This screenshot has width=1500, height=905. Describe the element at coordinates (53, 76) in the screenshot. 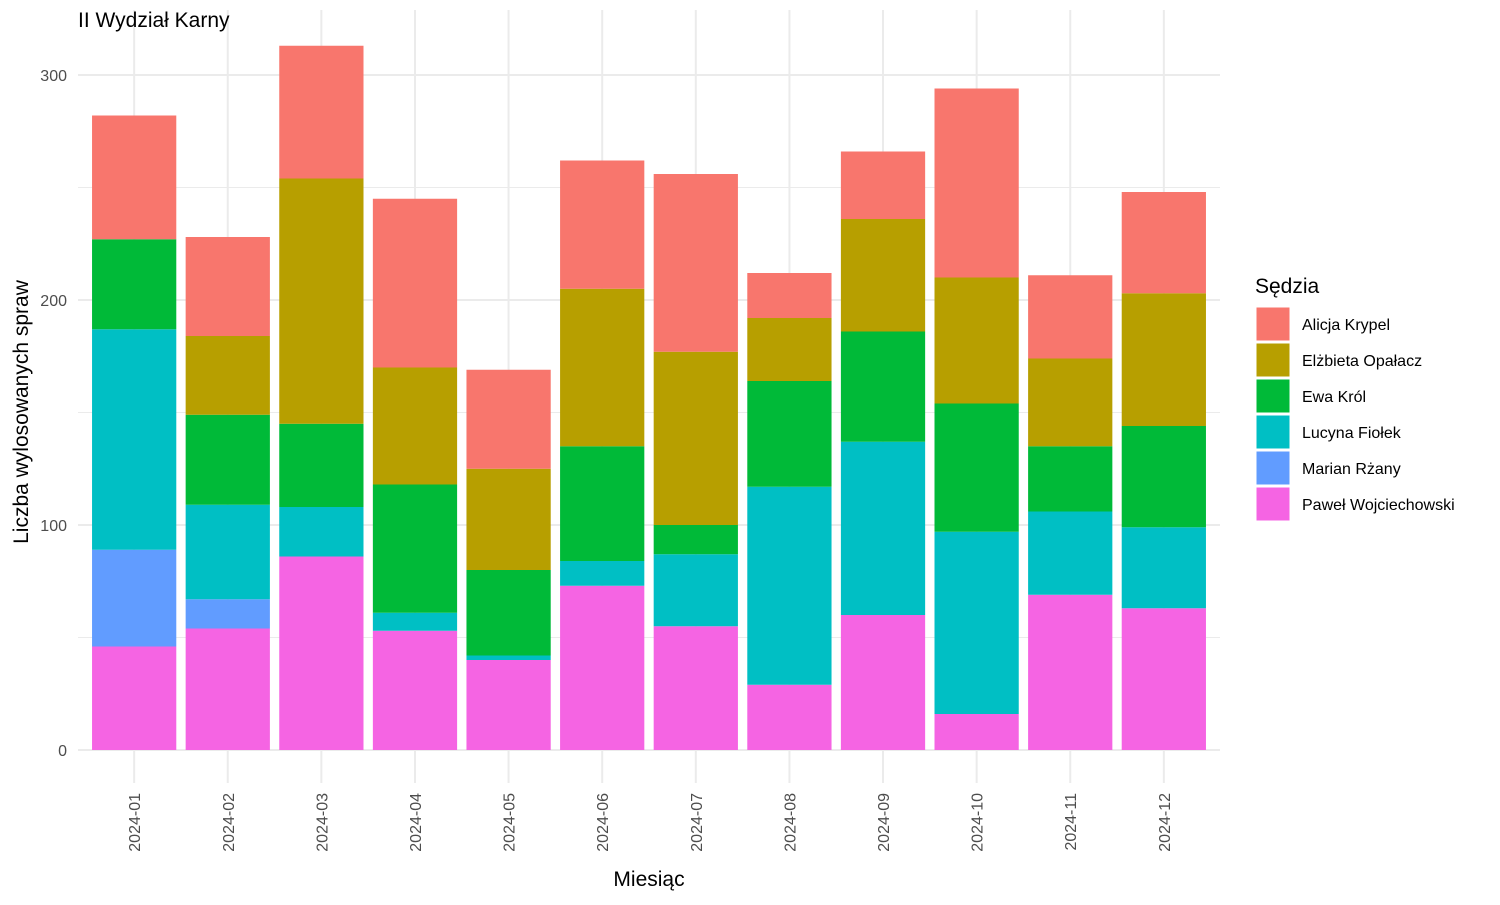

I see `y-tick-label: 300` at that location.